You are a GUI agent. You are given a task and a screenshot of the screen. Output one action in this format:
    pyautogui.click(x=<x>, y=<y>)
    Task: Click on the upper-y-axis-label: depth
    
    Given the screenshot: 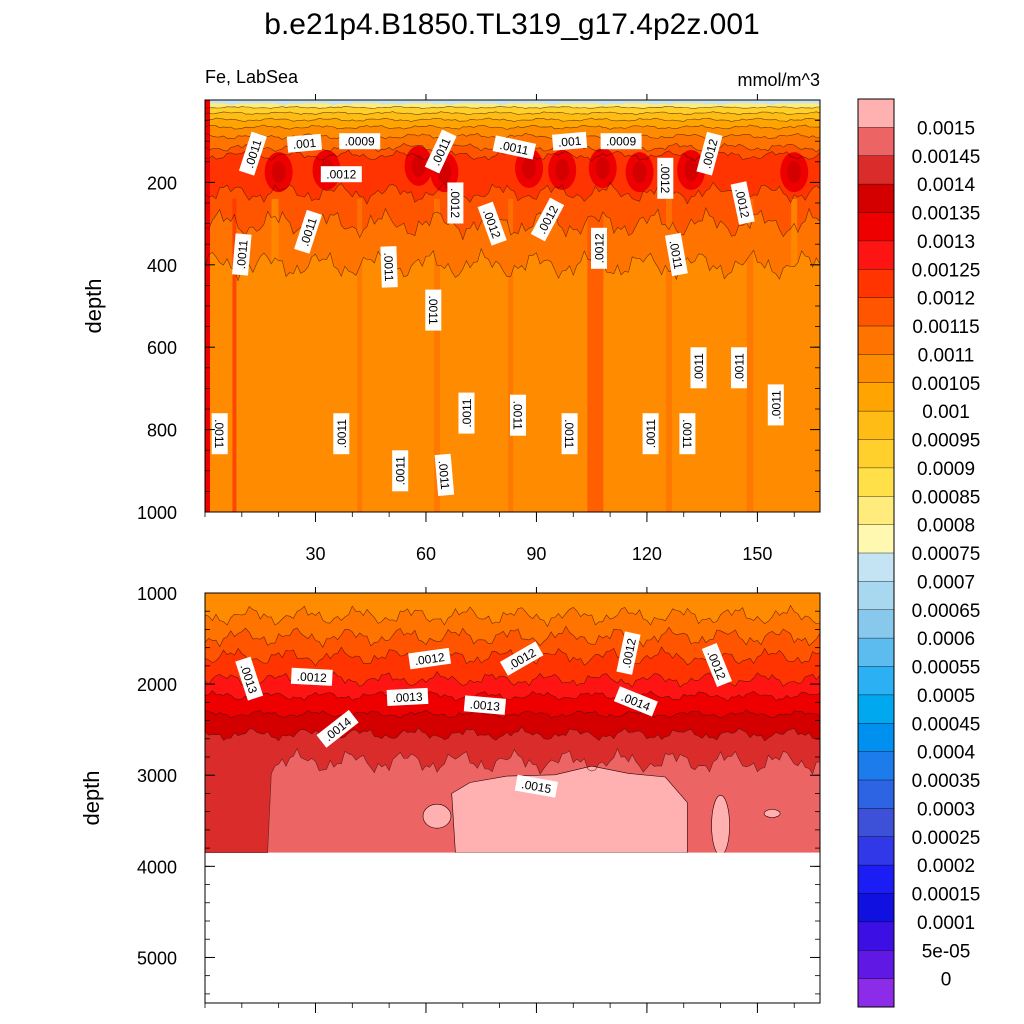 What is the action you would take?
    pyautogui.click(x=93, y=305)
    